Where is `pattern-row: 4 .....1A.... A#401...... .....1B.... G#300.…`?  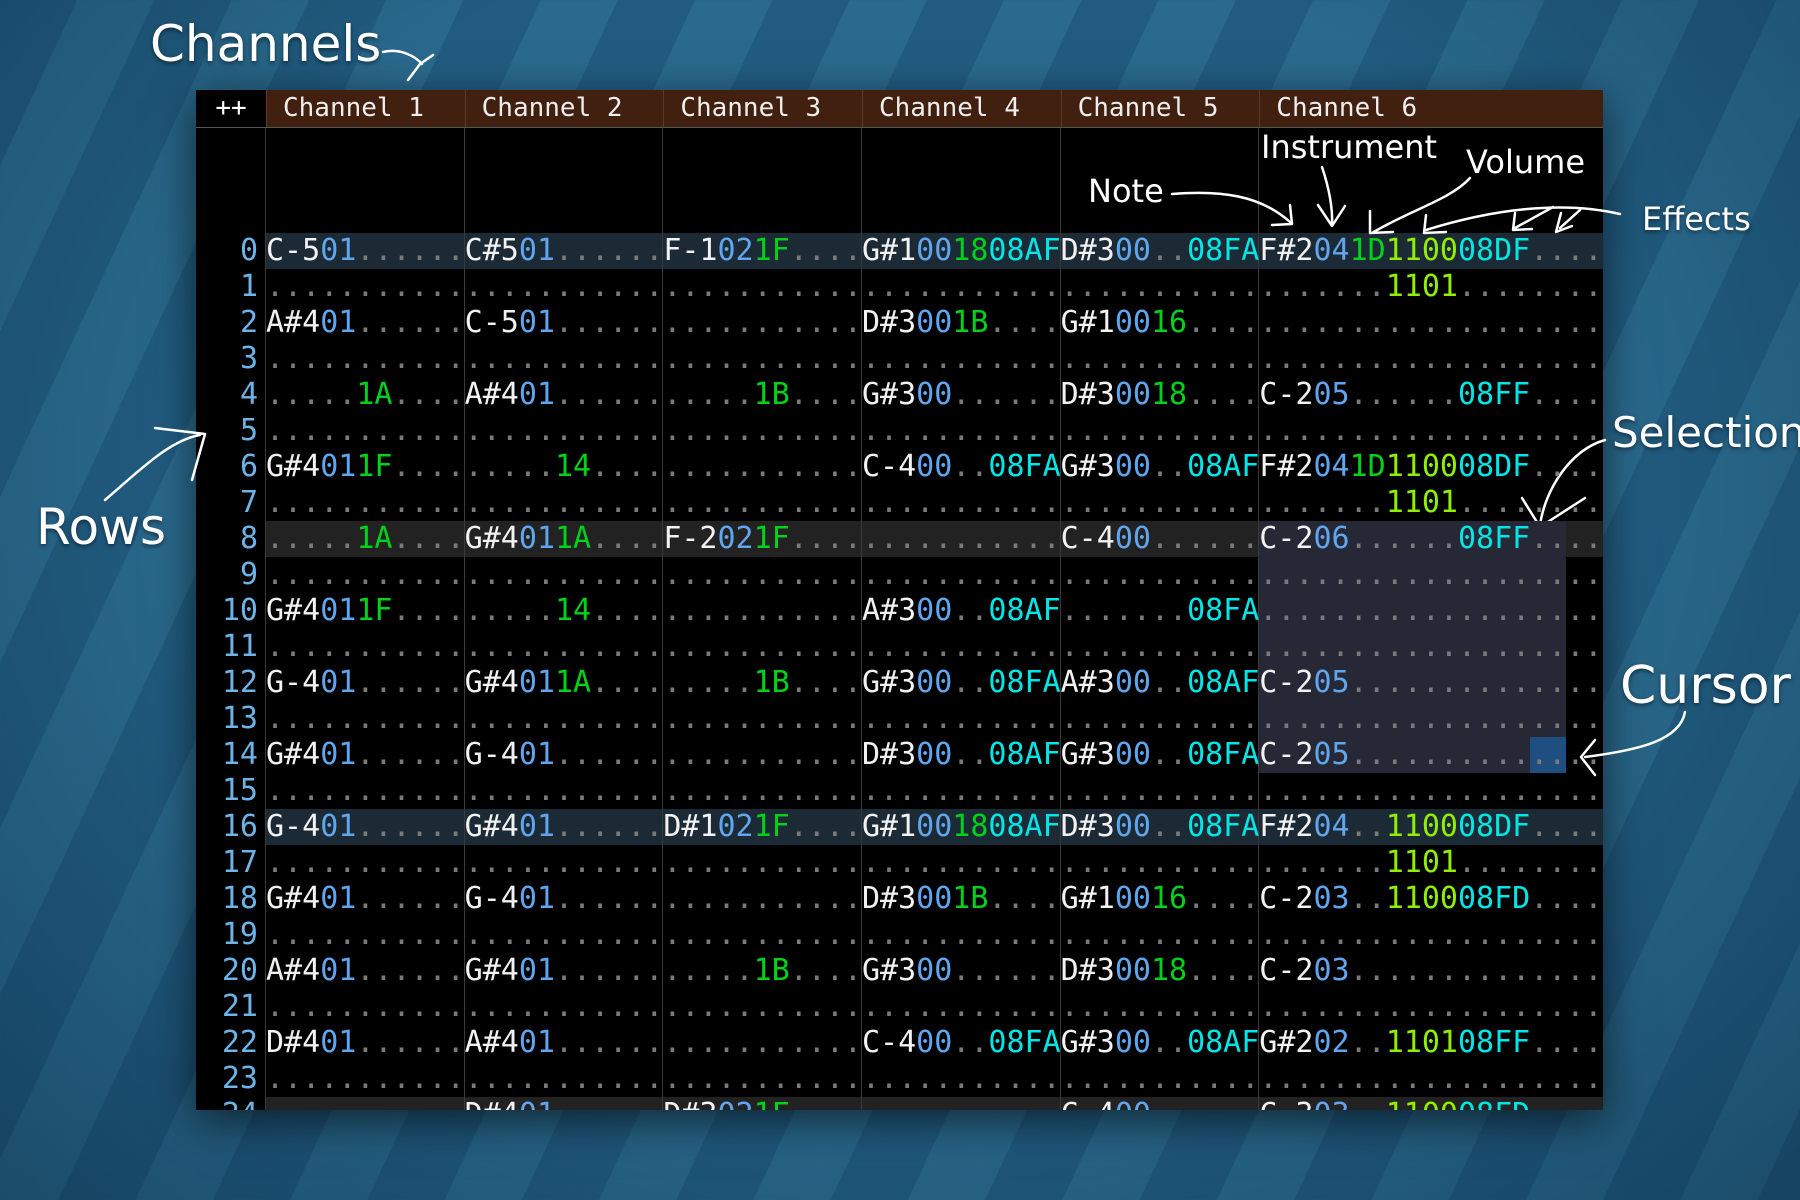 pattern-row: 4 .....1A.... A#401...... .....1B.... G#300.… is located at coordinates (899, 395).